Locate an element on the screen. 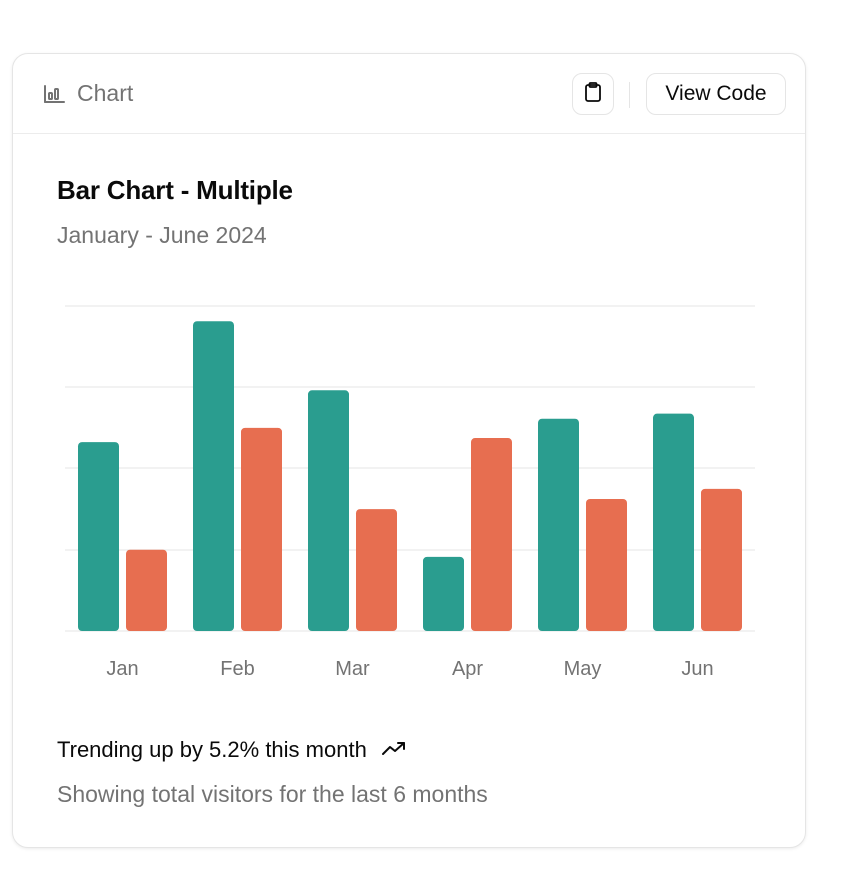 The width and height of the screenshot is (844, 886). bar-series-2-may is located at coordinates (606, 564).